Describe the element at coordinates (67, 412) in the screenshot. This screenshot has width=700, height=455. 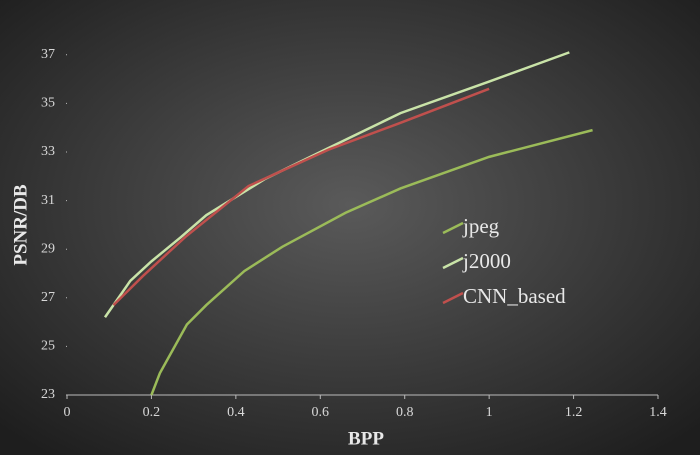
I see `x-tick-label: 0` at that location.